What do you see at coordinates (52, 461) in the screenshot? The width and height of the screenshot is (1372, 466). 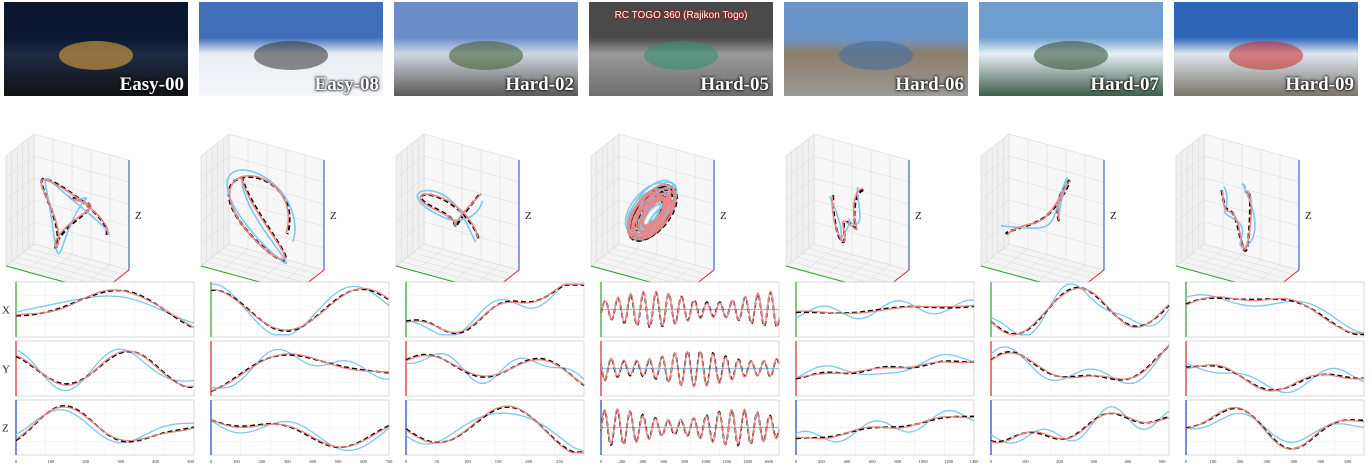 I see `x-tick-label: 100` at bounding box center [52, 461].